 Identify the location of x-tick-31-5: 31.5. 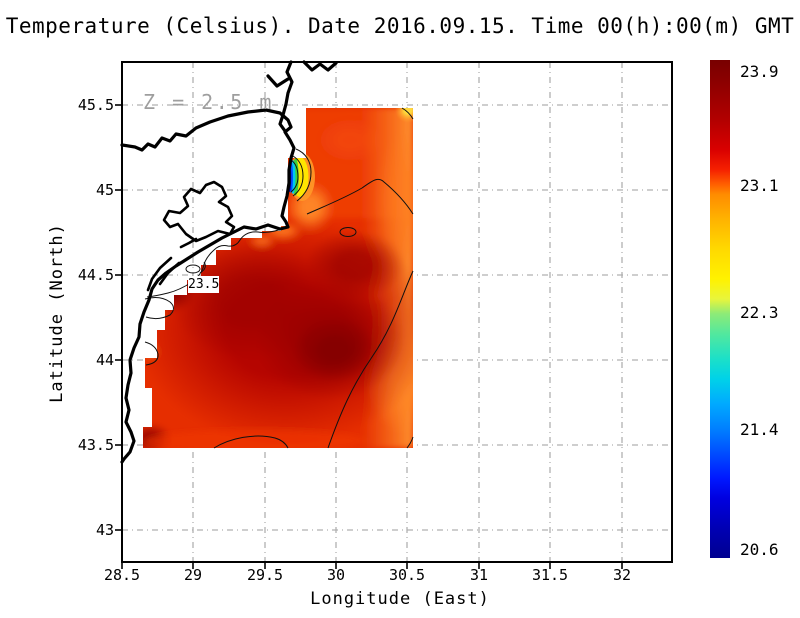
(550, 575).